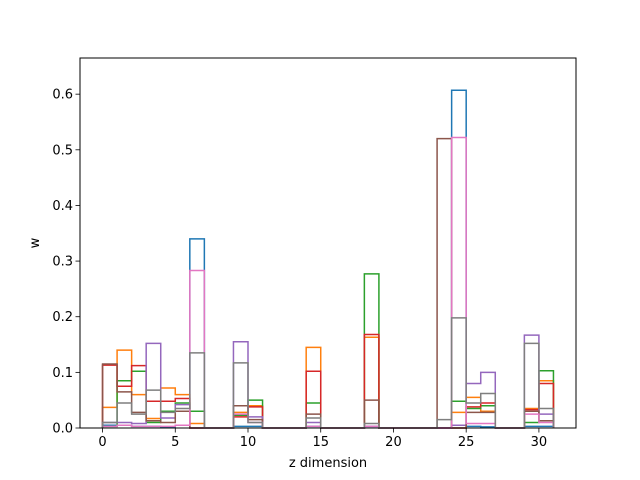  I want to click on y-tick-label: 0.1, so click(62, 373).